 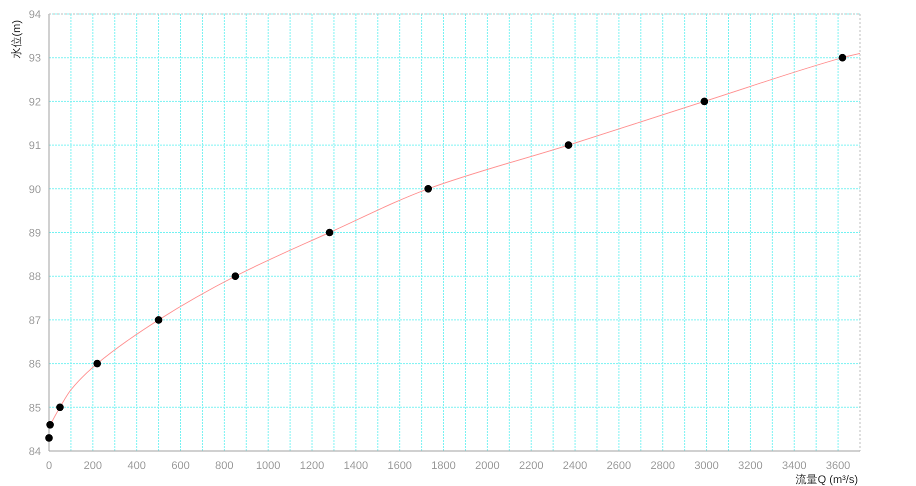 What do you see at coordinates (662, 466) in the screenshot?
I see `x-tick-label: 2800` at bounding box center [662, 466].